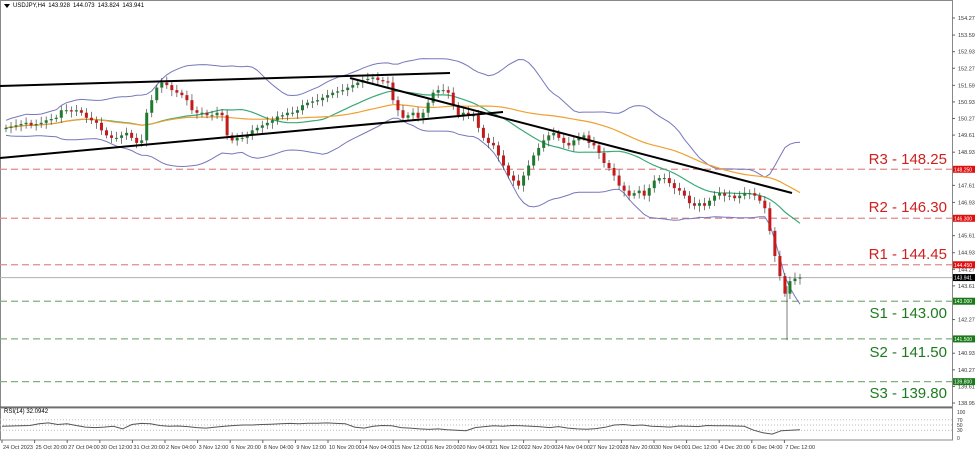  What do you see at coordinates (966, 287) in the screenshot?
I see `price-axis-label: 143.610` at bounding box center [966, 287].